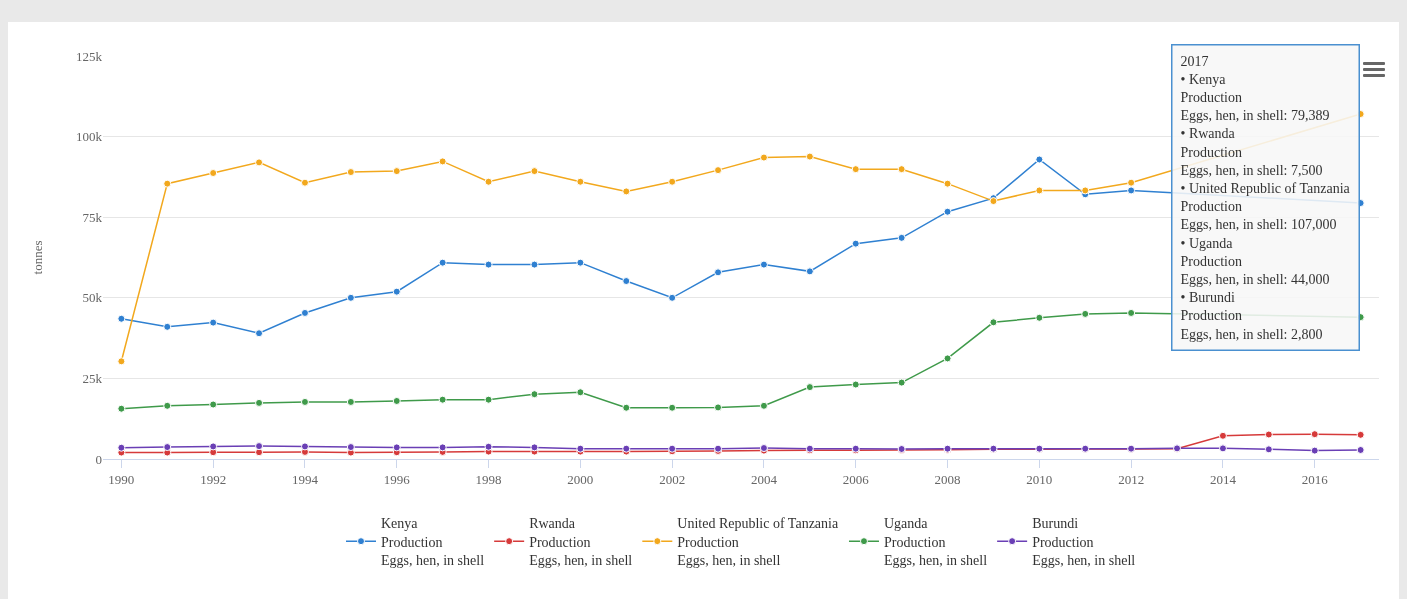 Image resolution: width=1407 pixels, height=599 pixels. I want to click on y-tick-label: 125k, so click(89, 56).